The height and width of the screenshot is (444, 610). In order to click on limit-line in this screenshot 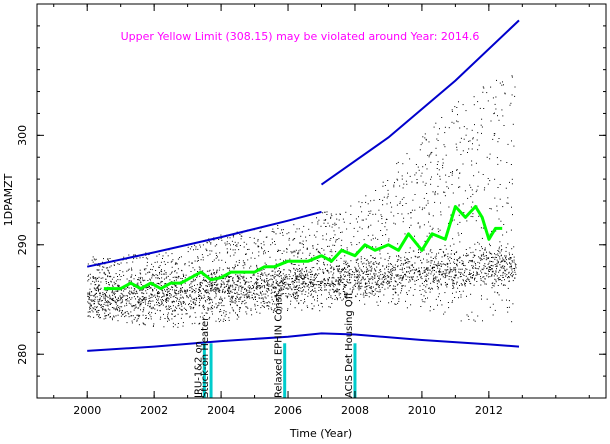, I will do `click(204, 239)`.